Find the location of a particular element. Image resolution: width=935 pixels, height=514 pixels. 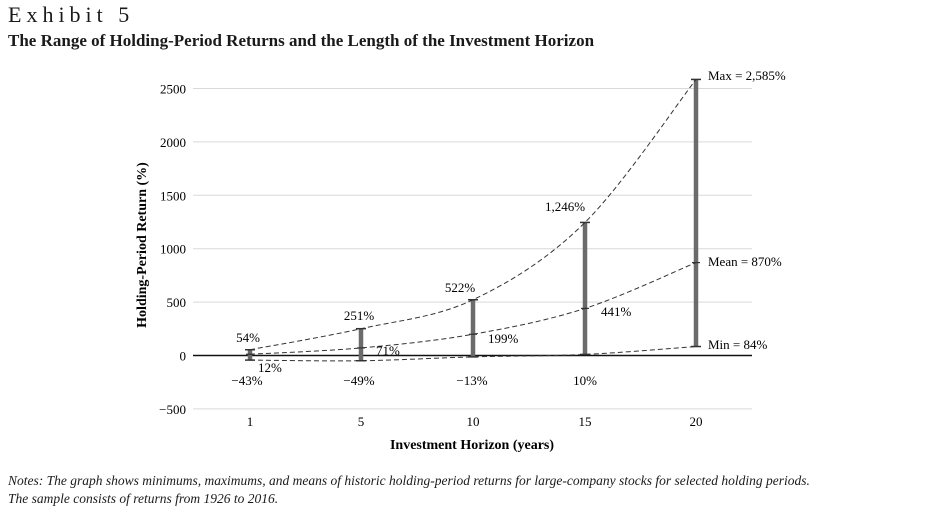

max-data-label: Max = 2,585% is located at coordinates (747, 75).